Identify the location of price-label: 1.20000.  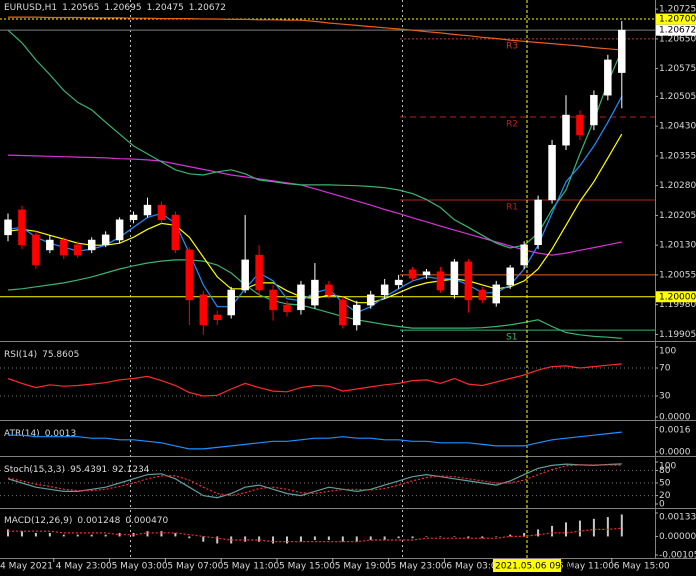
(677, 297).